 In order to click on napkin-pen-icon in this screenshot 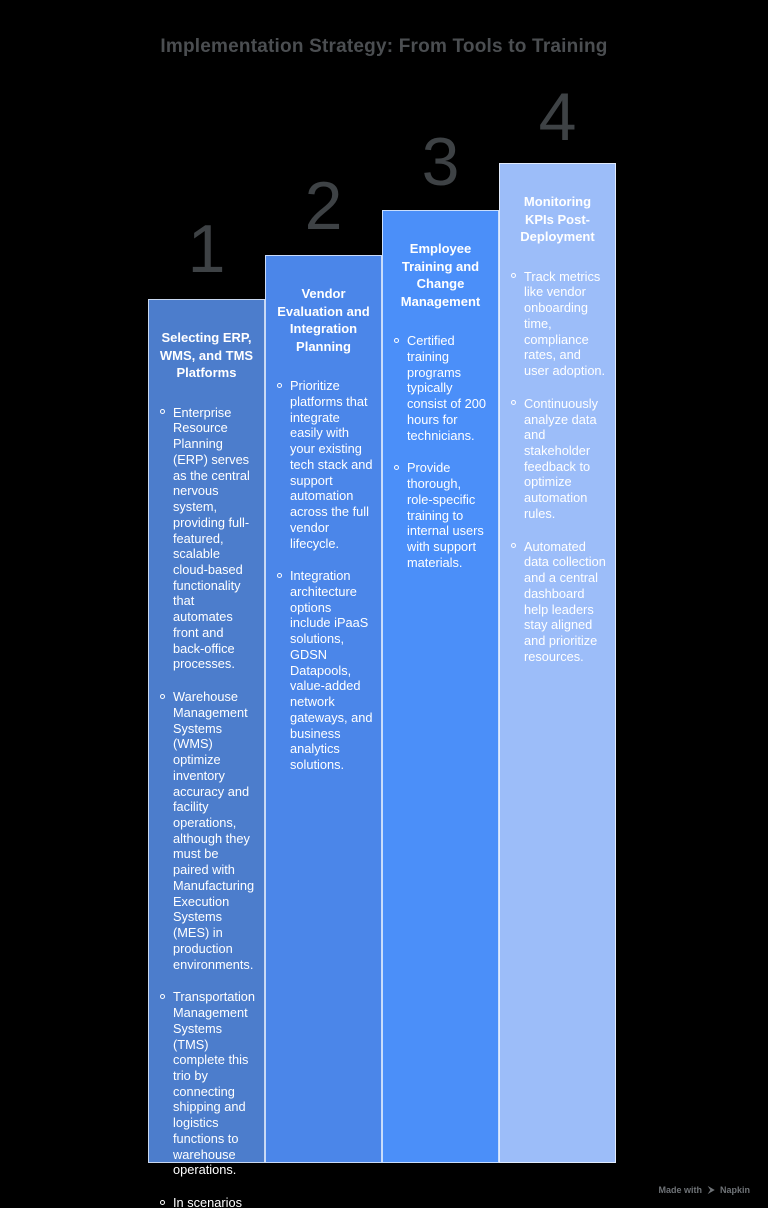, I will do `click(711, 1190)`.